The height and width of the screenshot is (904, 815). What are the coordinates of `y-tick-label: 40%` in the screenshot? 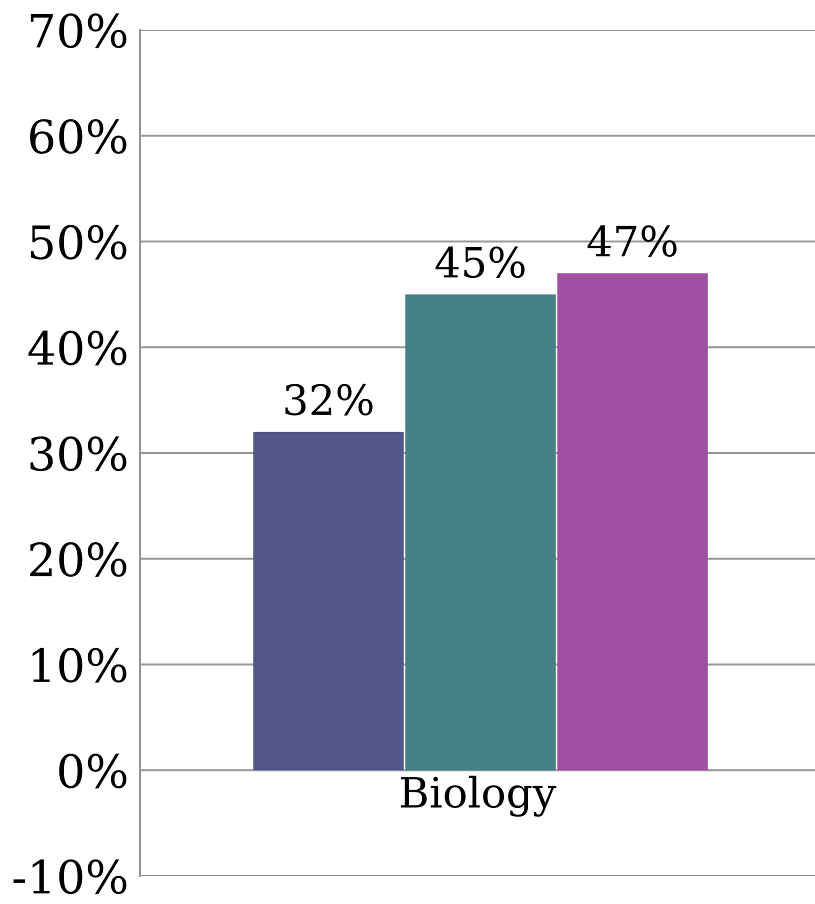 It's located at (77, 348).